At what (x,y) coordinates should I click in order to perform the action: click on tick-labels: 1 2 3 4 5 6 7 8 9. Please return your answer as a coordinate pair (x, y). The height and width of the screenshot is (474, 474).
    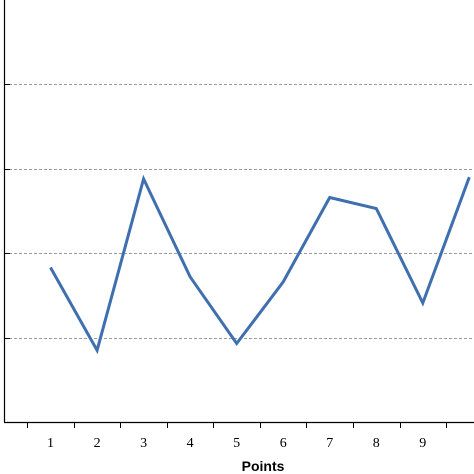
    Looking at the image, I should click on (236, 443).